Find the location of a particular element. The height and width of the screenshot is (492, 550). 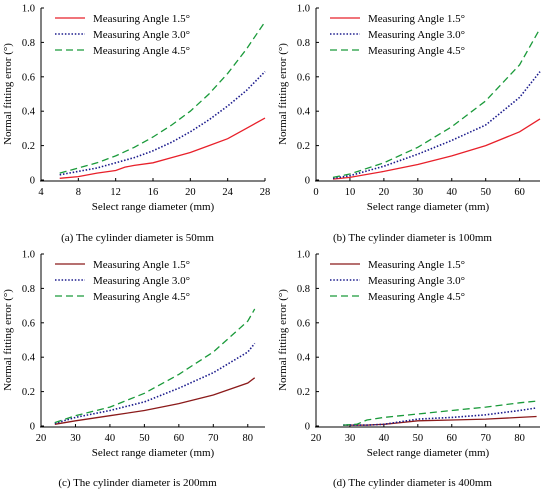

x-tick-label: 10 is located at coordinates (350, 192).